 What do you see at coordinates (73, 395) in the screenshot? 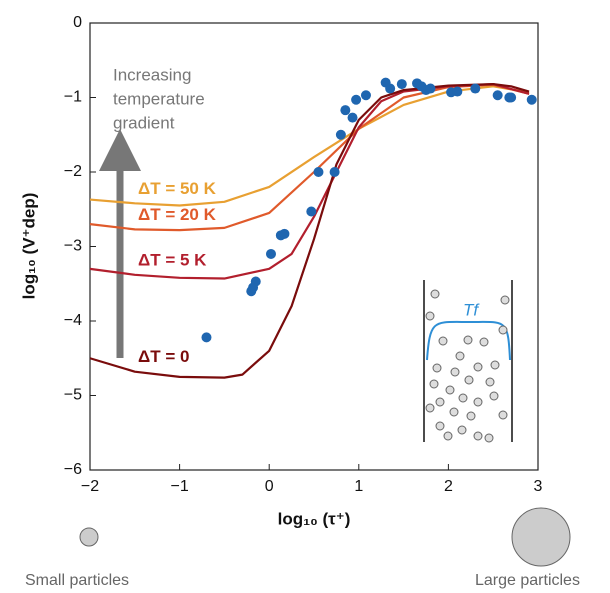
I see `y-tick-label: −5` at bounding box center [73, 395].